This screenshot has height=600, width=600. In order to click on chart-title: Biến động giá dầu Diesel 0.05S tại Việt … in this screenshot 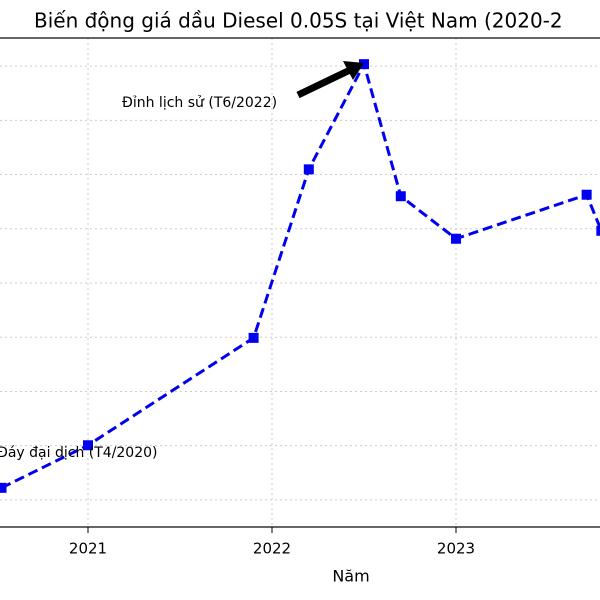, I will do `click(298, 21)`.